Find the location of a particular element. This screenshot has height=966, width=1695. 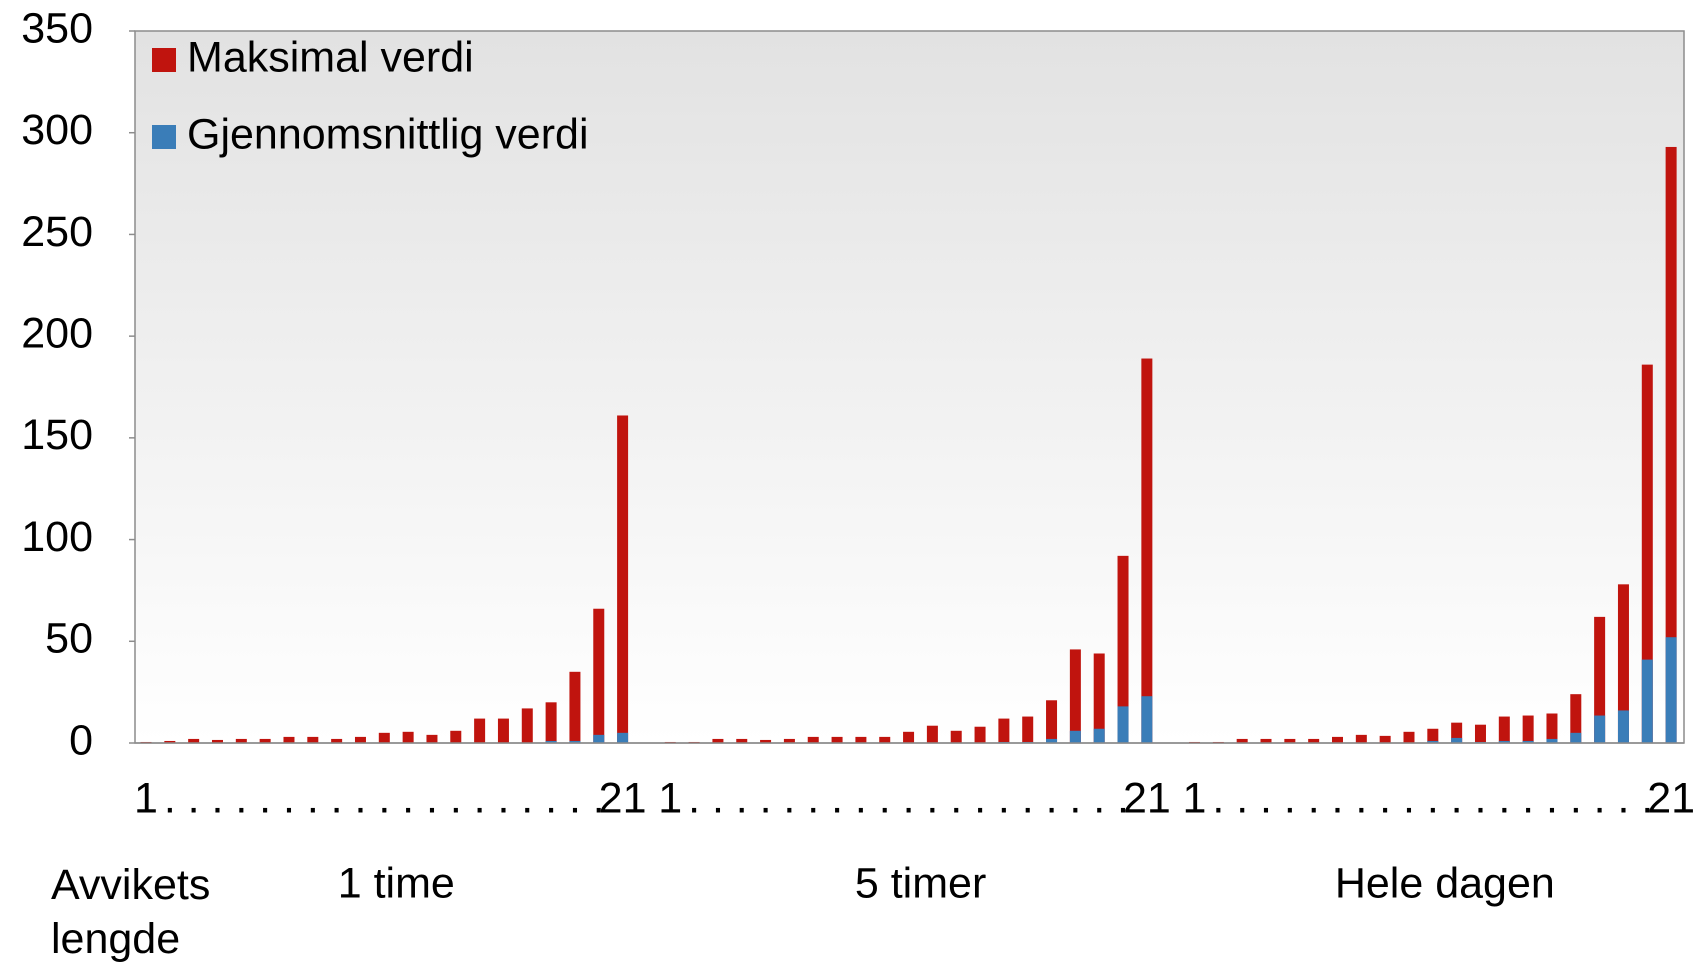

x-axis-label: Avvikets lengde is located at coordinates (130, 912).